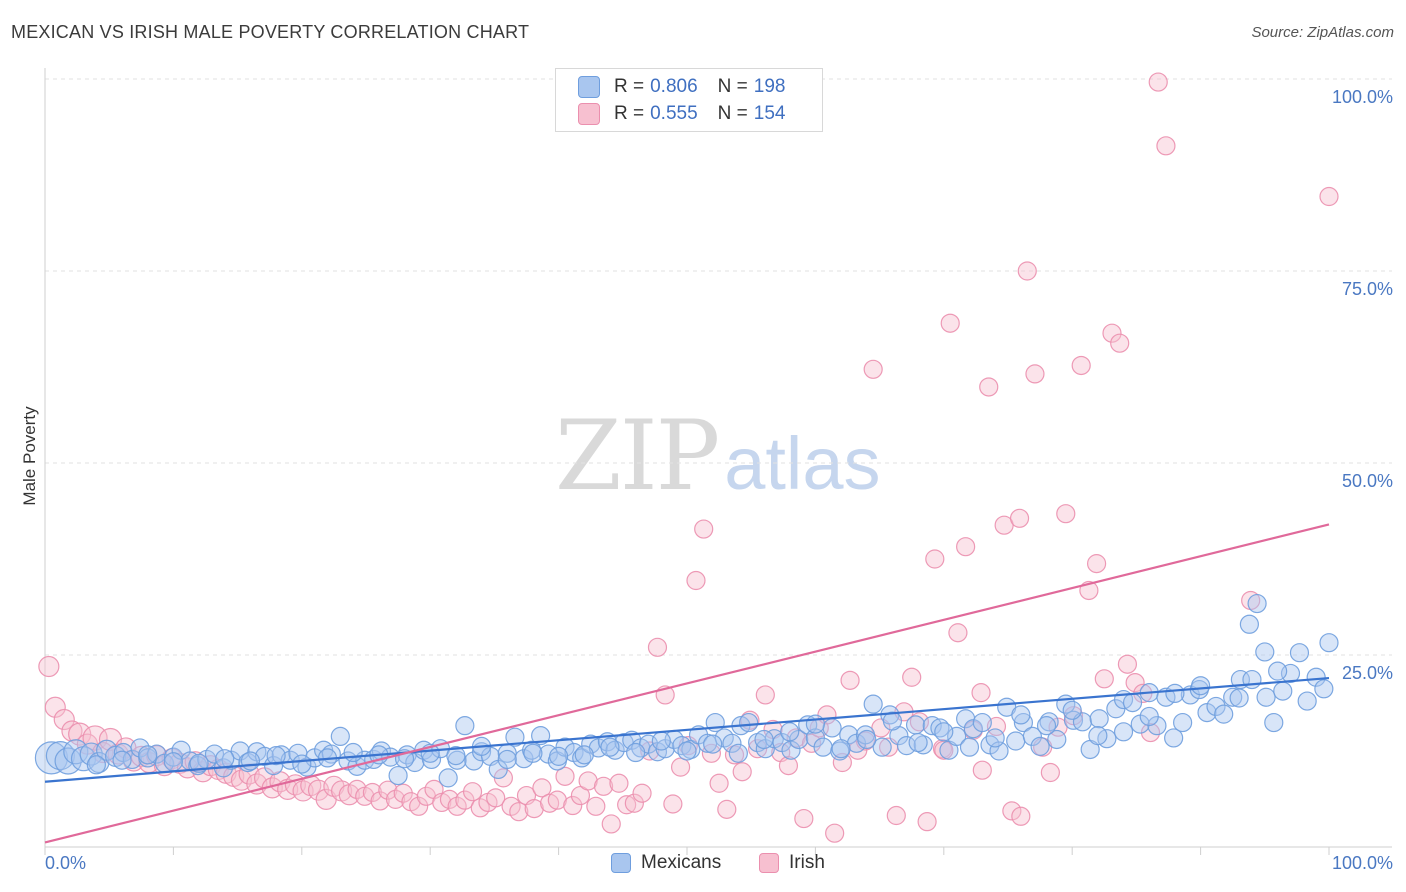 This screenshot has height=892, width=1406. Describe the element at coordinates (769, 863) in the screenshot. I see `series-swatch-irish` at that location.